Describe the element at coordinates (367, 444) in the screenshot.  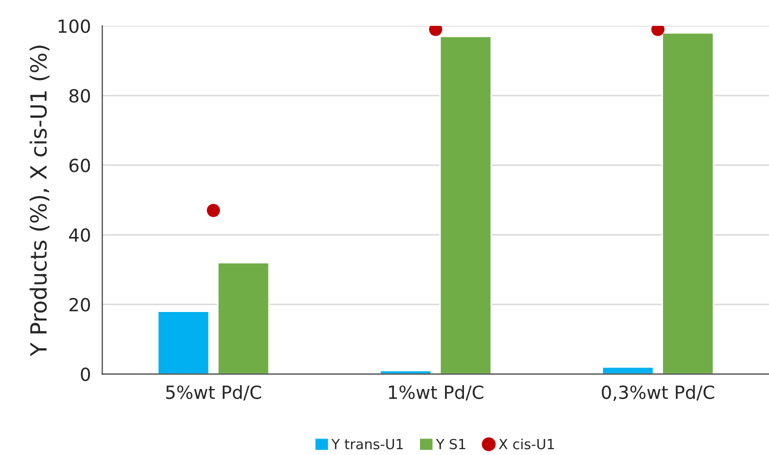
I see `legend-label: Y trans-U1` at that location.